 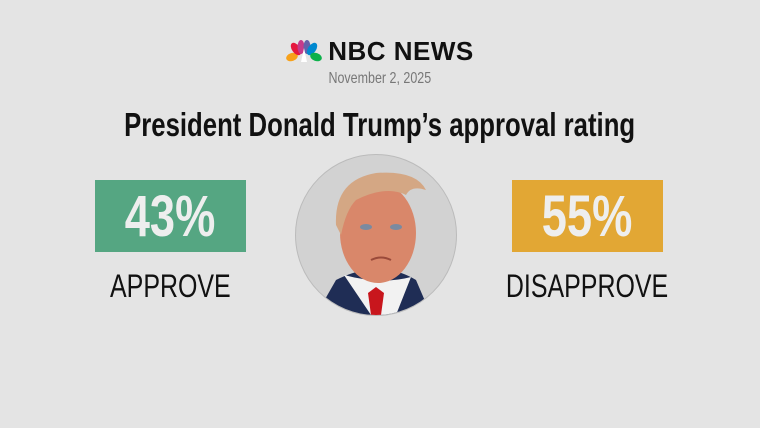 I want to click on nbc-news-logo: NBC NEWS, so click(x=380, y=51).